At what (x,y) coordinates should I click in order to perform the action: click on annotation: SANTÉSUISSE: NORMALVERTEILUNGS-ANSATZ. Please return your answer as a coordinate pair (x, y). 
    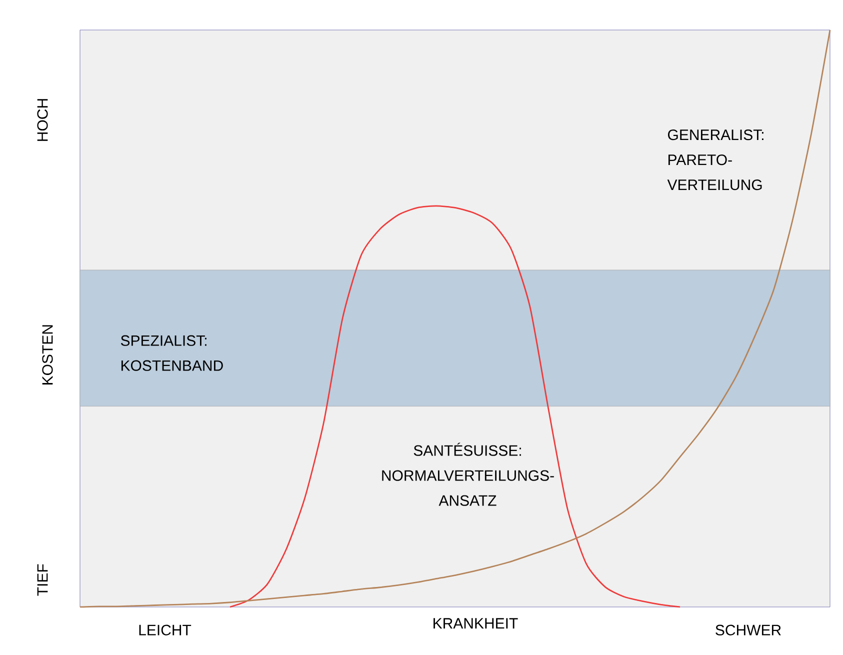
    Looking at the image, I should click on (468, 474).